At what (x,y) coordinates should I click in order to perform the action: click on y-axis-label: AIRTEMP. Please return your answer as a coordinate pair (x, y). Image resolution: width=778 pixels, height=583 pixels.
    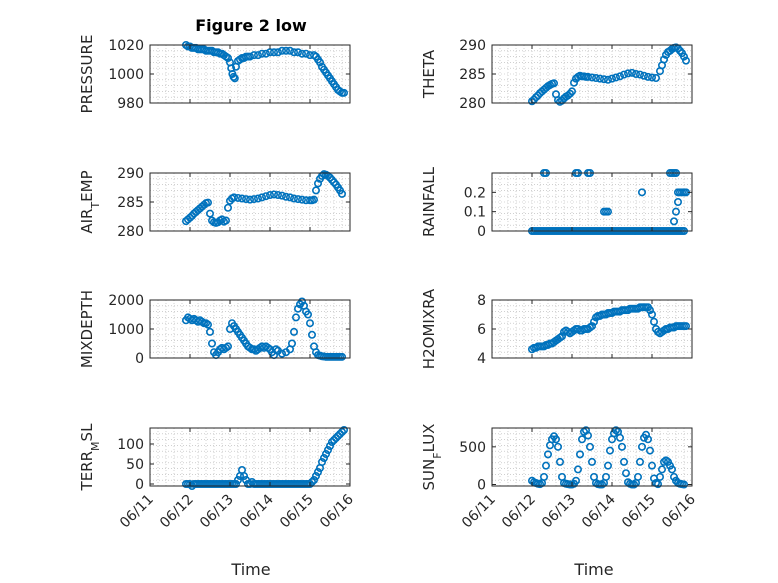
    Looking at the image, I should click on (90, 201).